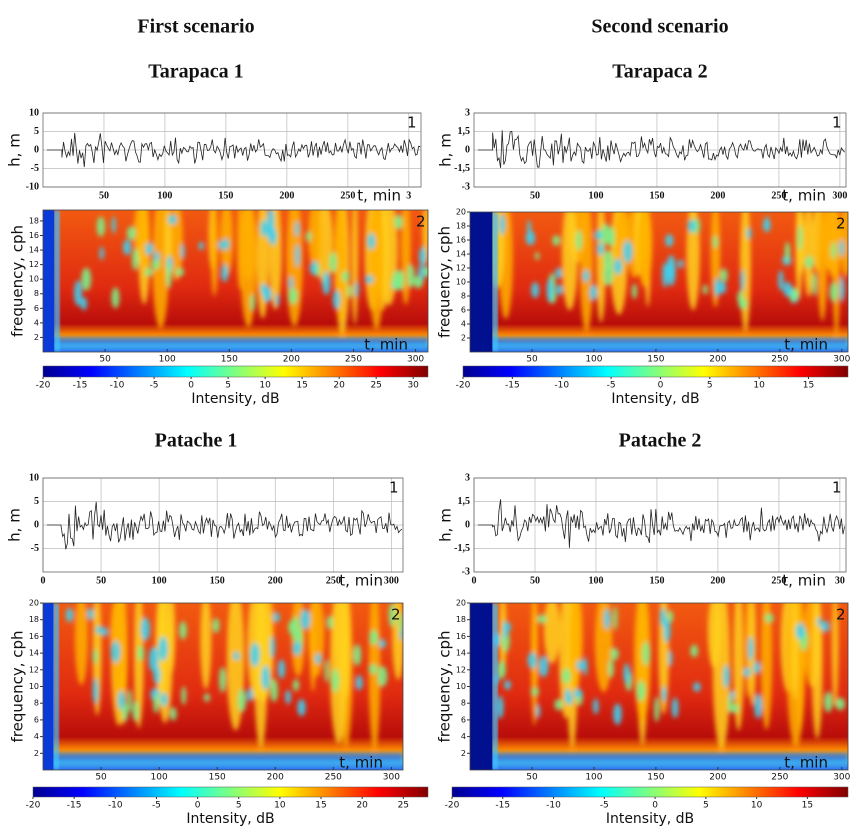 The width and height of the screenshot is (850, 826). Describe the element at coordinates (461, 226) in the screenshot. I see `y-tick-label: 18` at that location.